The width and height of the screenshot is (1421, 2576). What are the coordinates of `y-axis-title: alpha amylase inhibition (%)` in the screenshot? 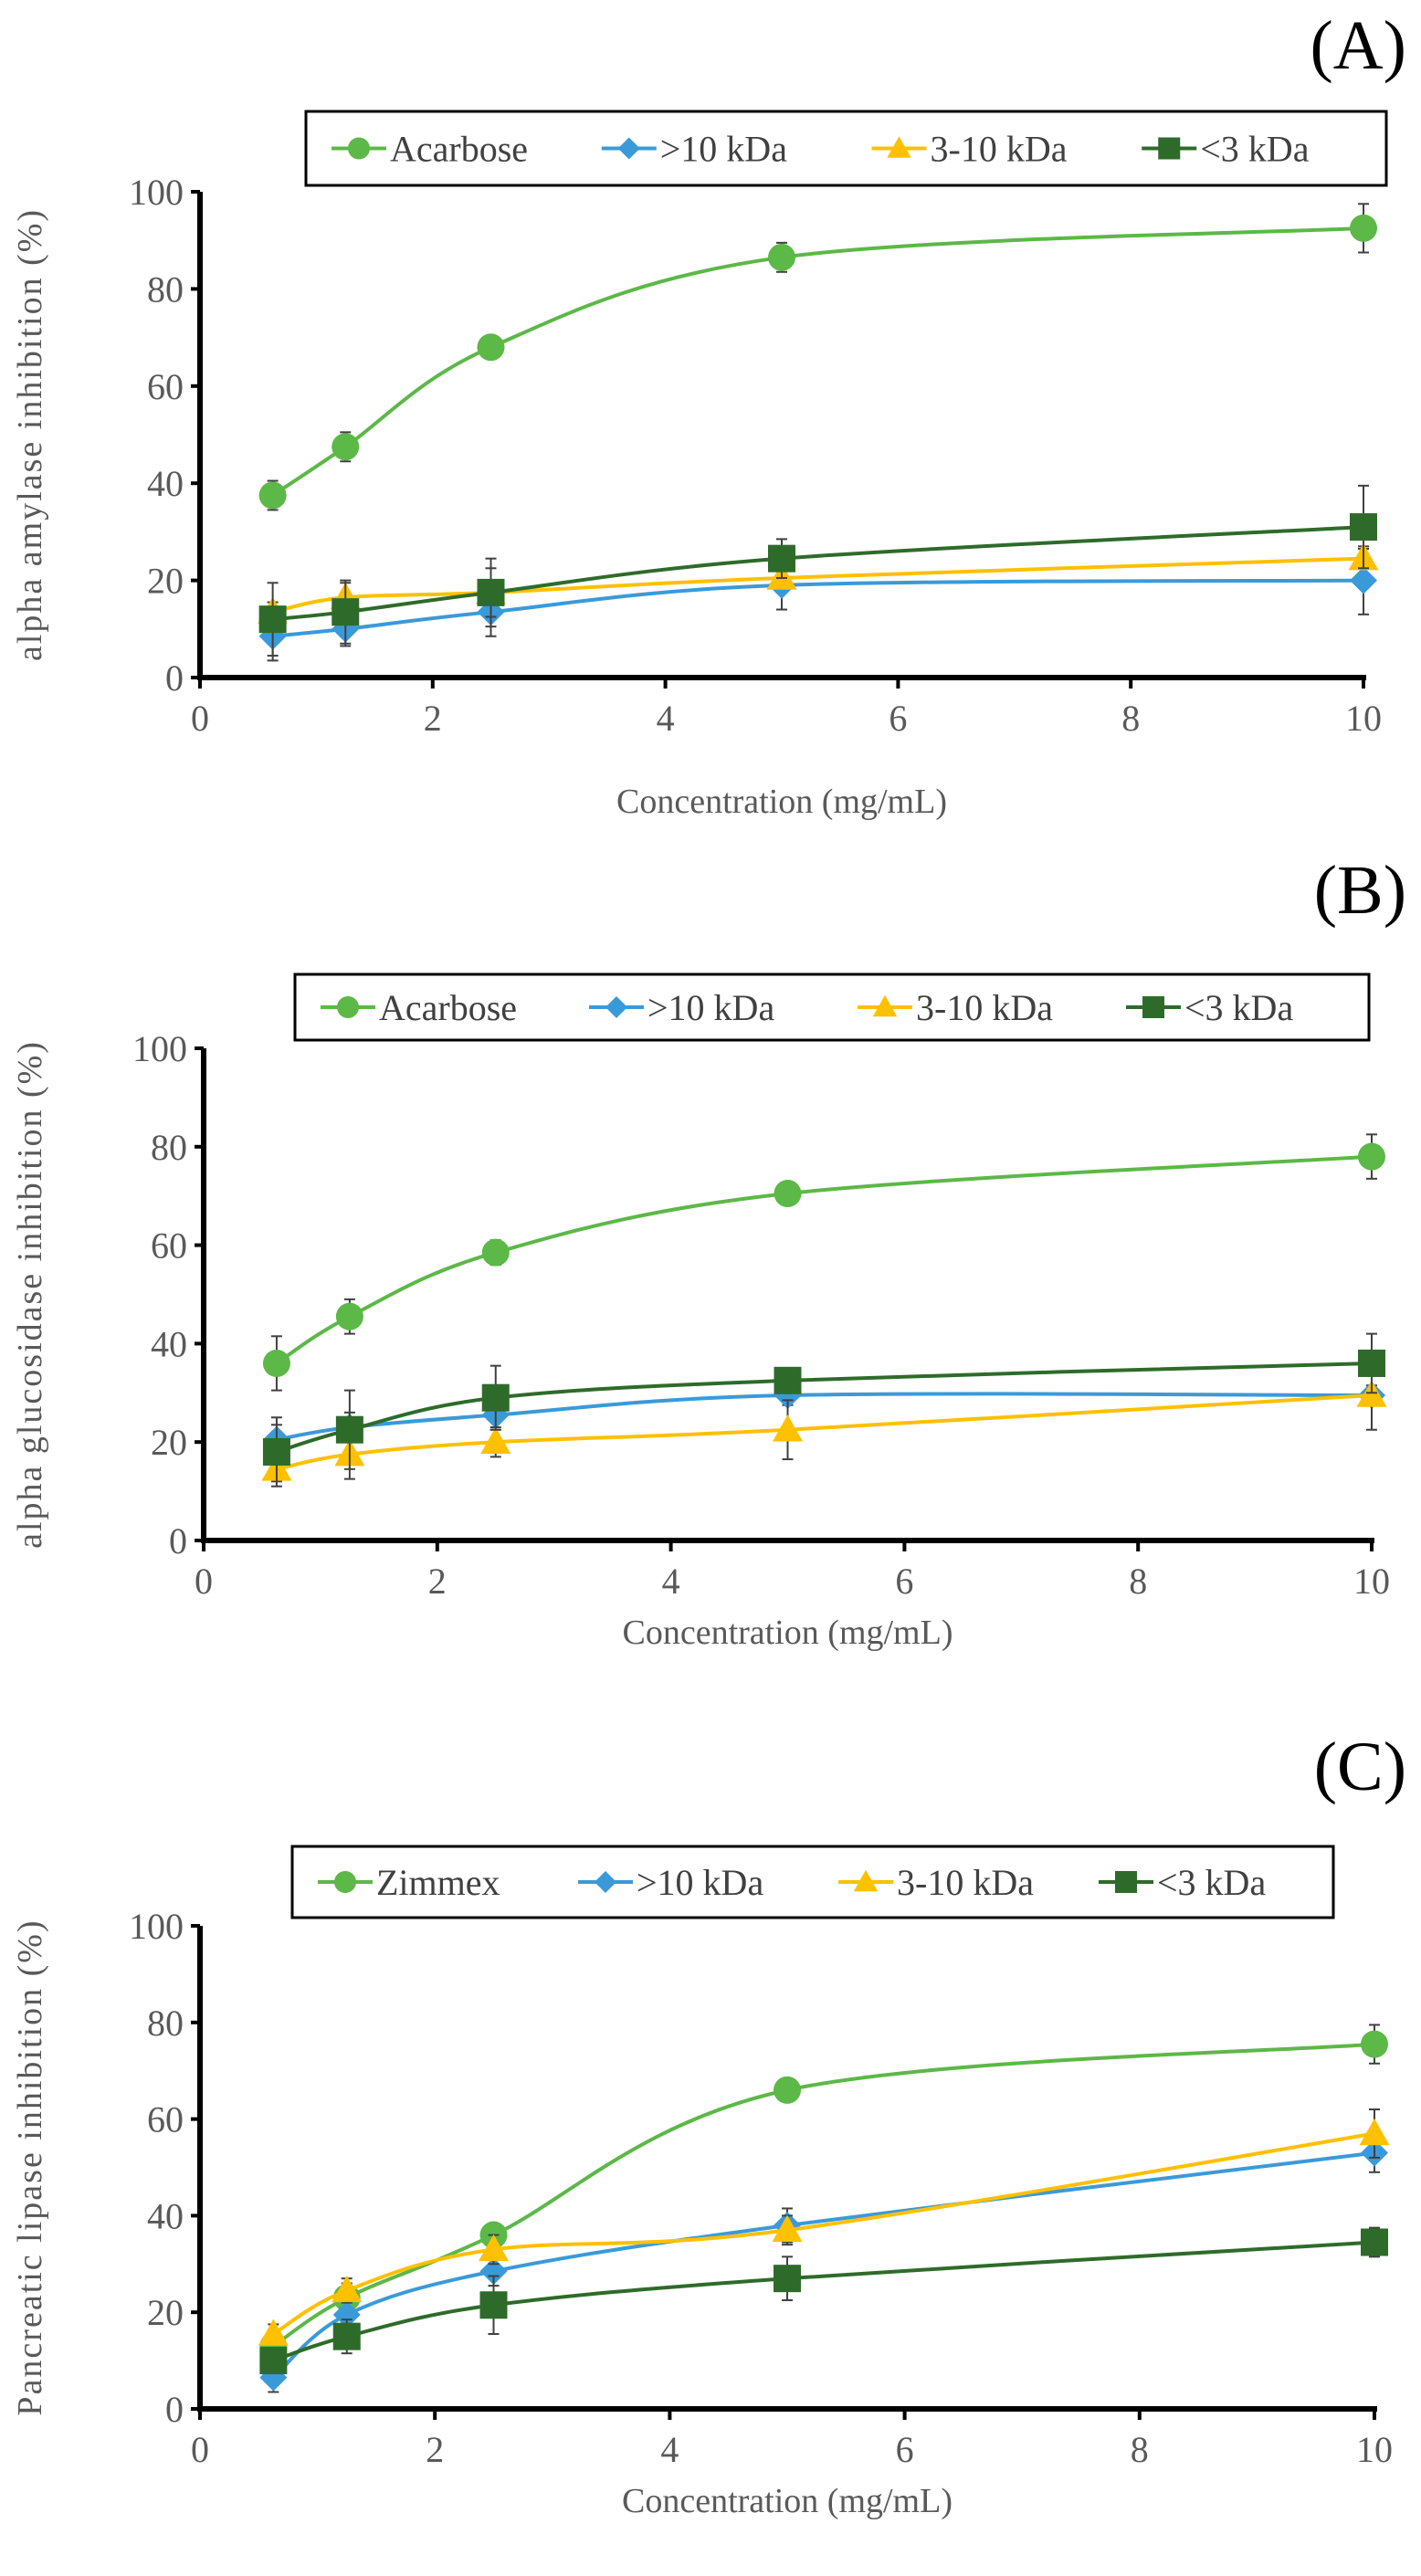 It's located at (30, 434).